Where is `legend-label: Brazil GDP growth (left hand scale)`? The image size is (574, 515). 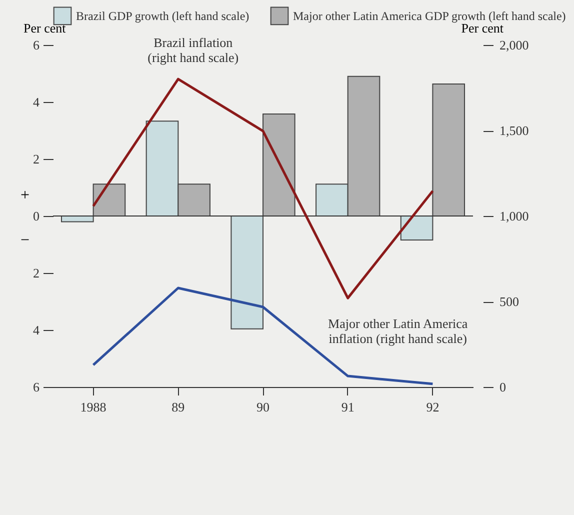 legend-label: Brazil GDP growth (left hand scale) is located at coordinates (163, 15).